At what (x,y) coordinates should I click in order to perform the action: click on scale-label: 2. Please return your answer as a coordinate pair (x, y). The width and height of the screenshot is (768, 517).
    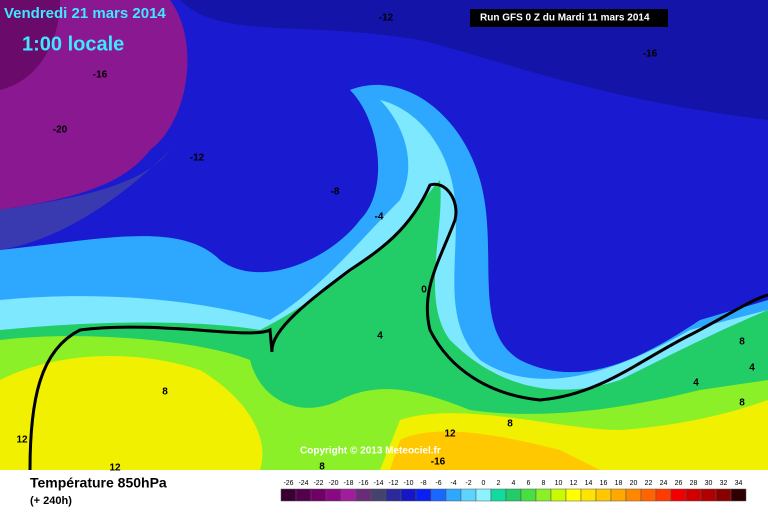
    Looking at the image, I should click on (499, 483).